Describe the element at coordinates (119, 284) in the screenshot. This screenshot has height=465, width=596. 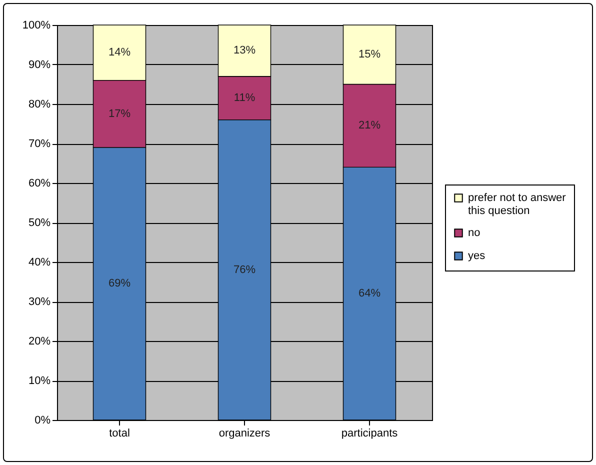
I see `data-label: 69%` at that location.